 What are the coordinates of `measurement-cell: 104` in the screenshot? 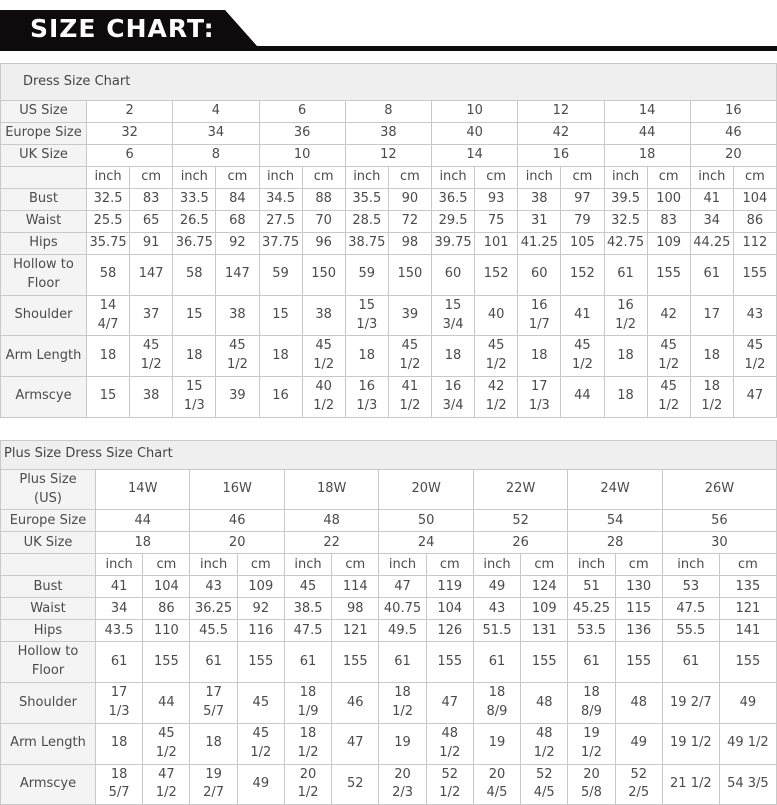 It's located at (449, 609).